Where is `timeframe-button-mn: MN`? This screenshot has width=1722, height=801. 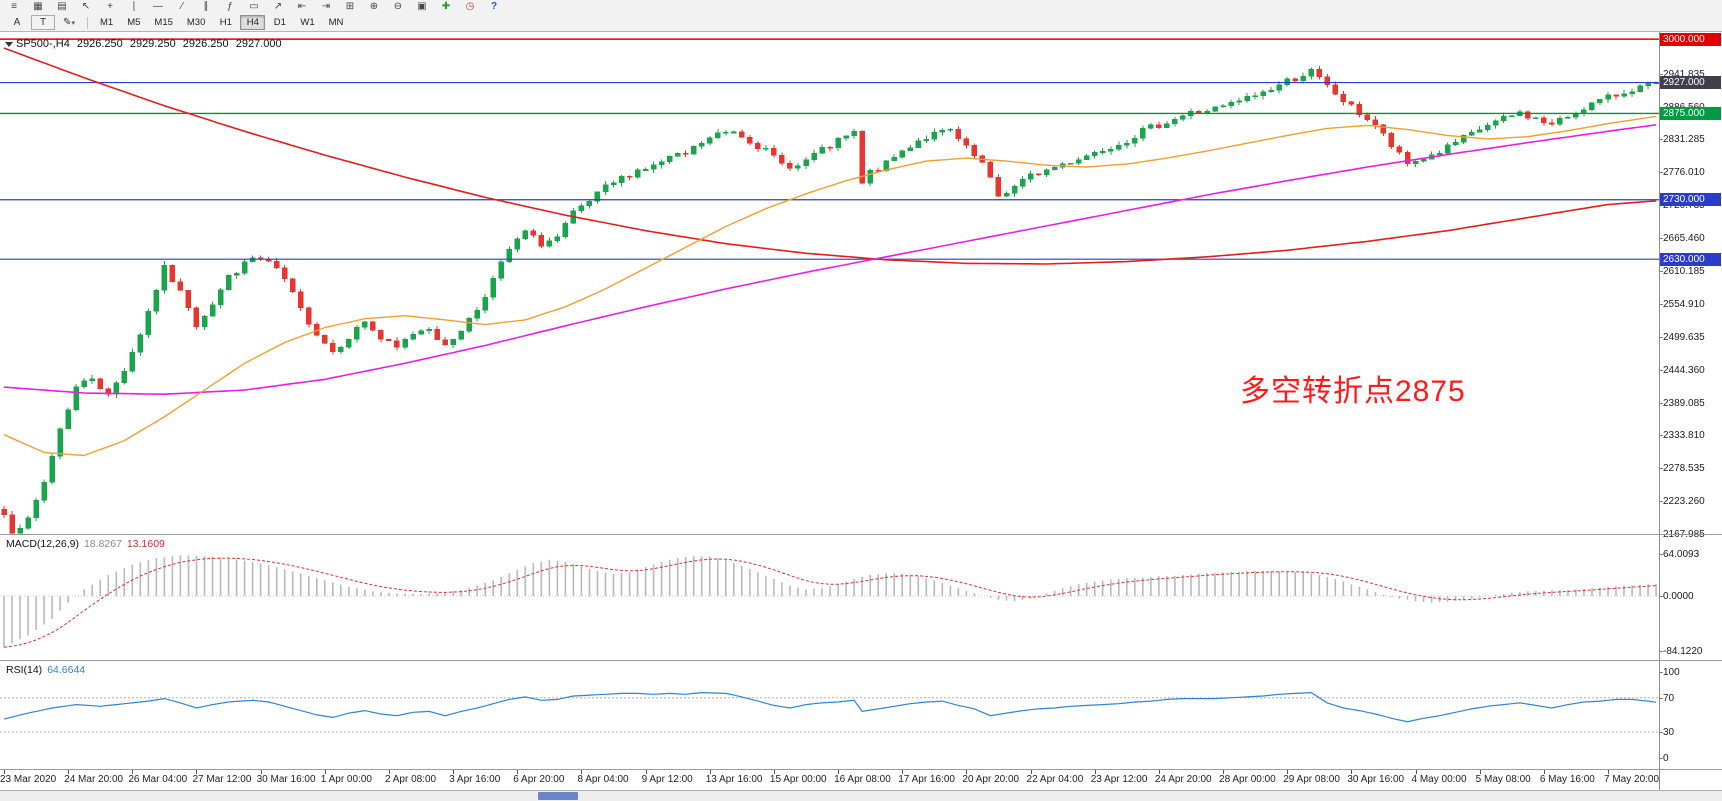
timeframe-button-mn: MN is located at coordinates (336, 22).